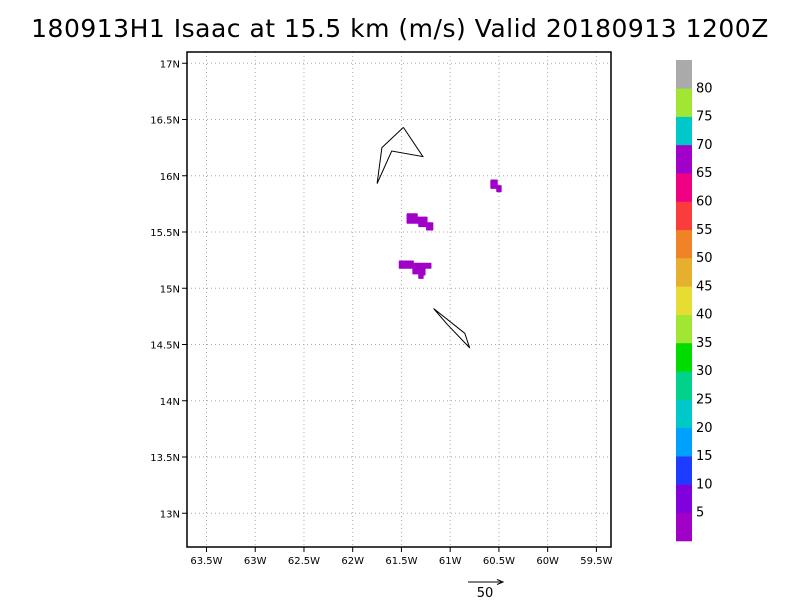 This screenshot has width=800, height=600. What do you see at coordinates (704, 343) in the screenshot?
I see `colorbar-label: 35` at bounding box center [704, 343].